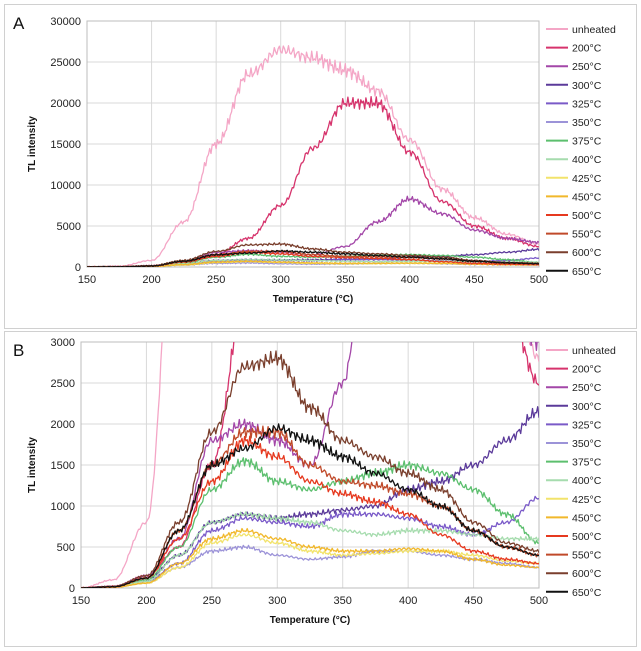  I want to click on series-line-425c, so click(310, 560).